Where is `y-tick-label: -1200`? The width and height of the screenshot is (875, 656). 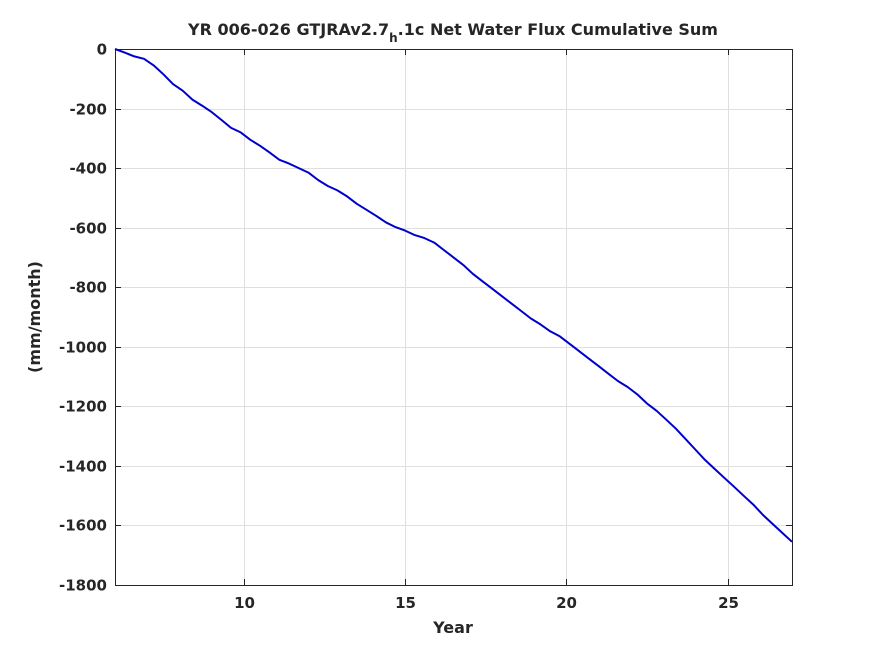 y-tick-label: -1200 is located at coordinates (83, 407).